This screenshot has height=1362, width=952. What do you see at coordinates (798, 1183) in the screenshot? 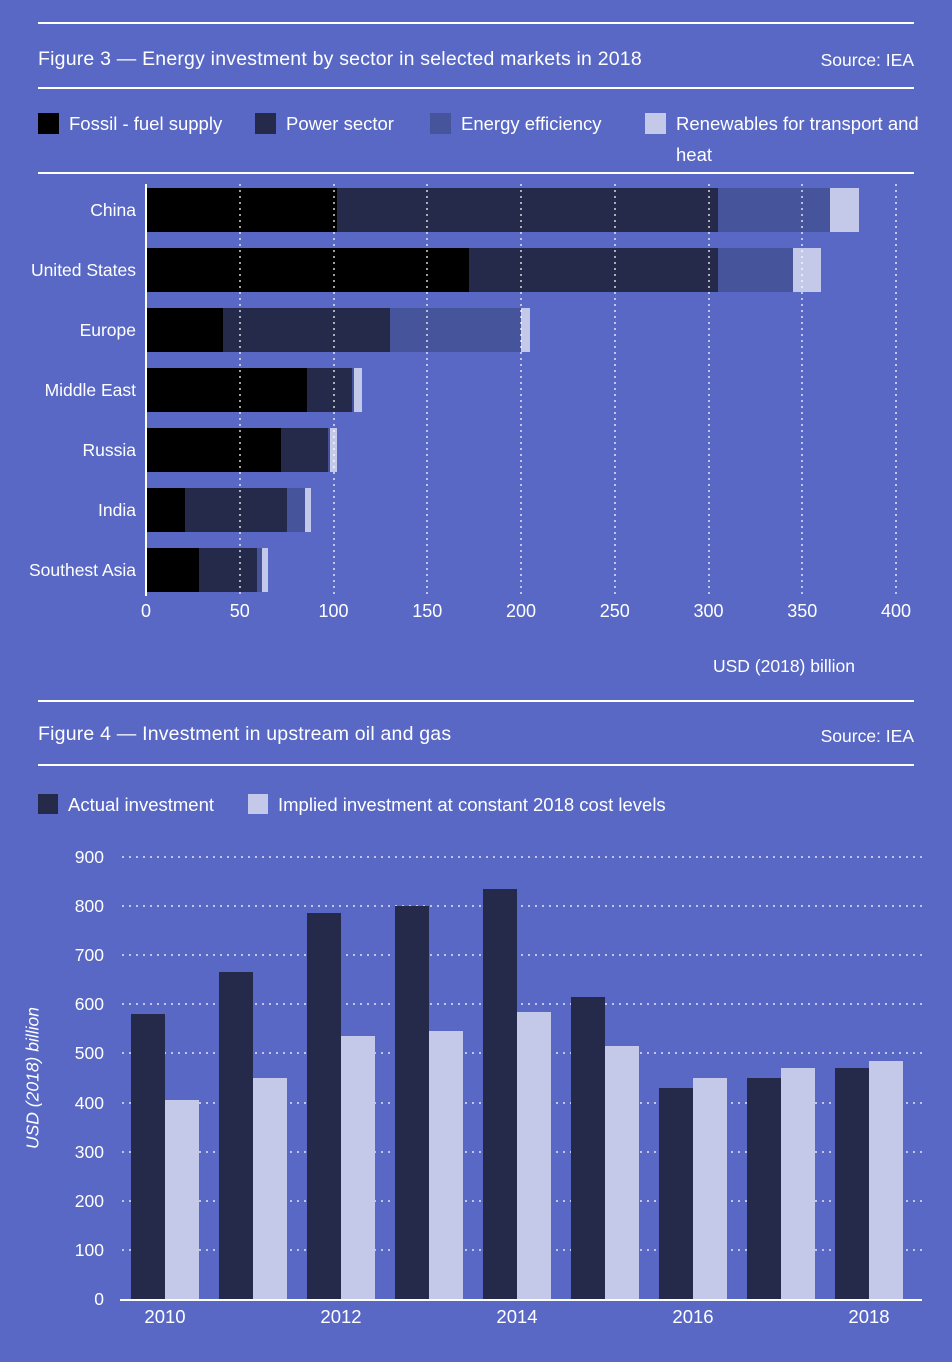
I see `bar-2017-implied-investment-at-constant-2018-cost-levels` at bounding box center [798, 1183].